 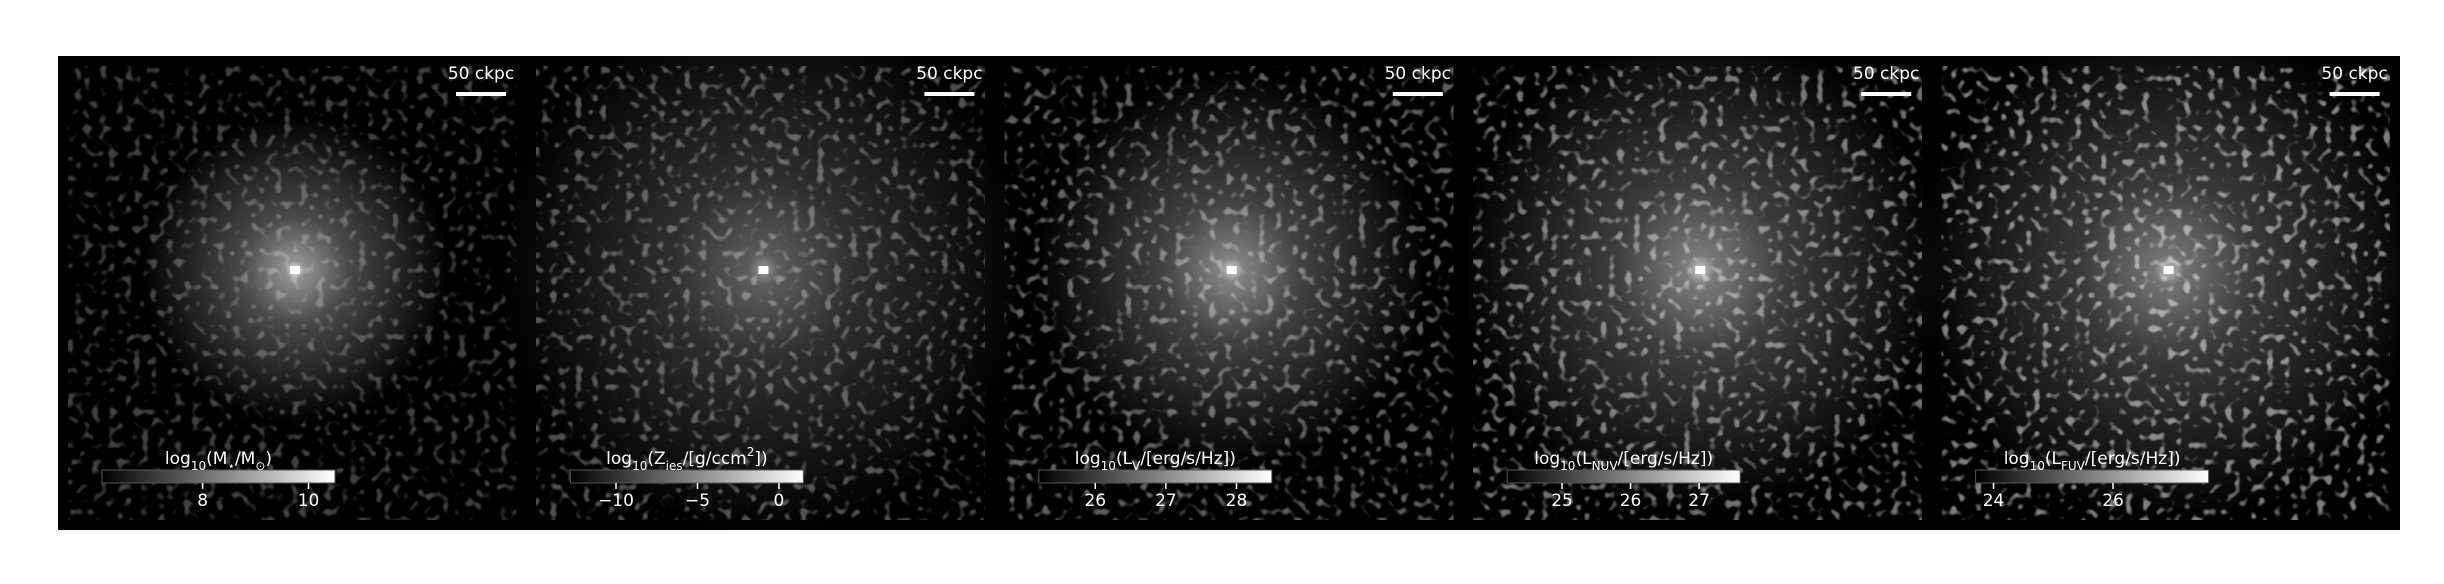 What do you see at coordinates (245, 459) in the screenshot?
I see `label-part: /M` at bounding box center [245, 459].